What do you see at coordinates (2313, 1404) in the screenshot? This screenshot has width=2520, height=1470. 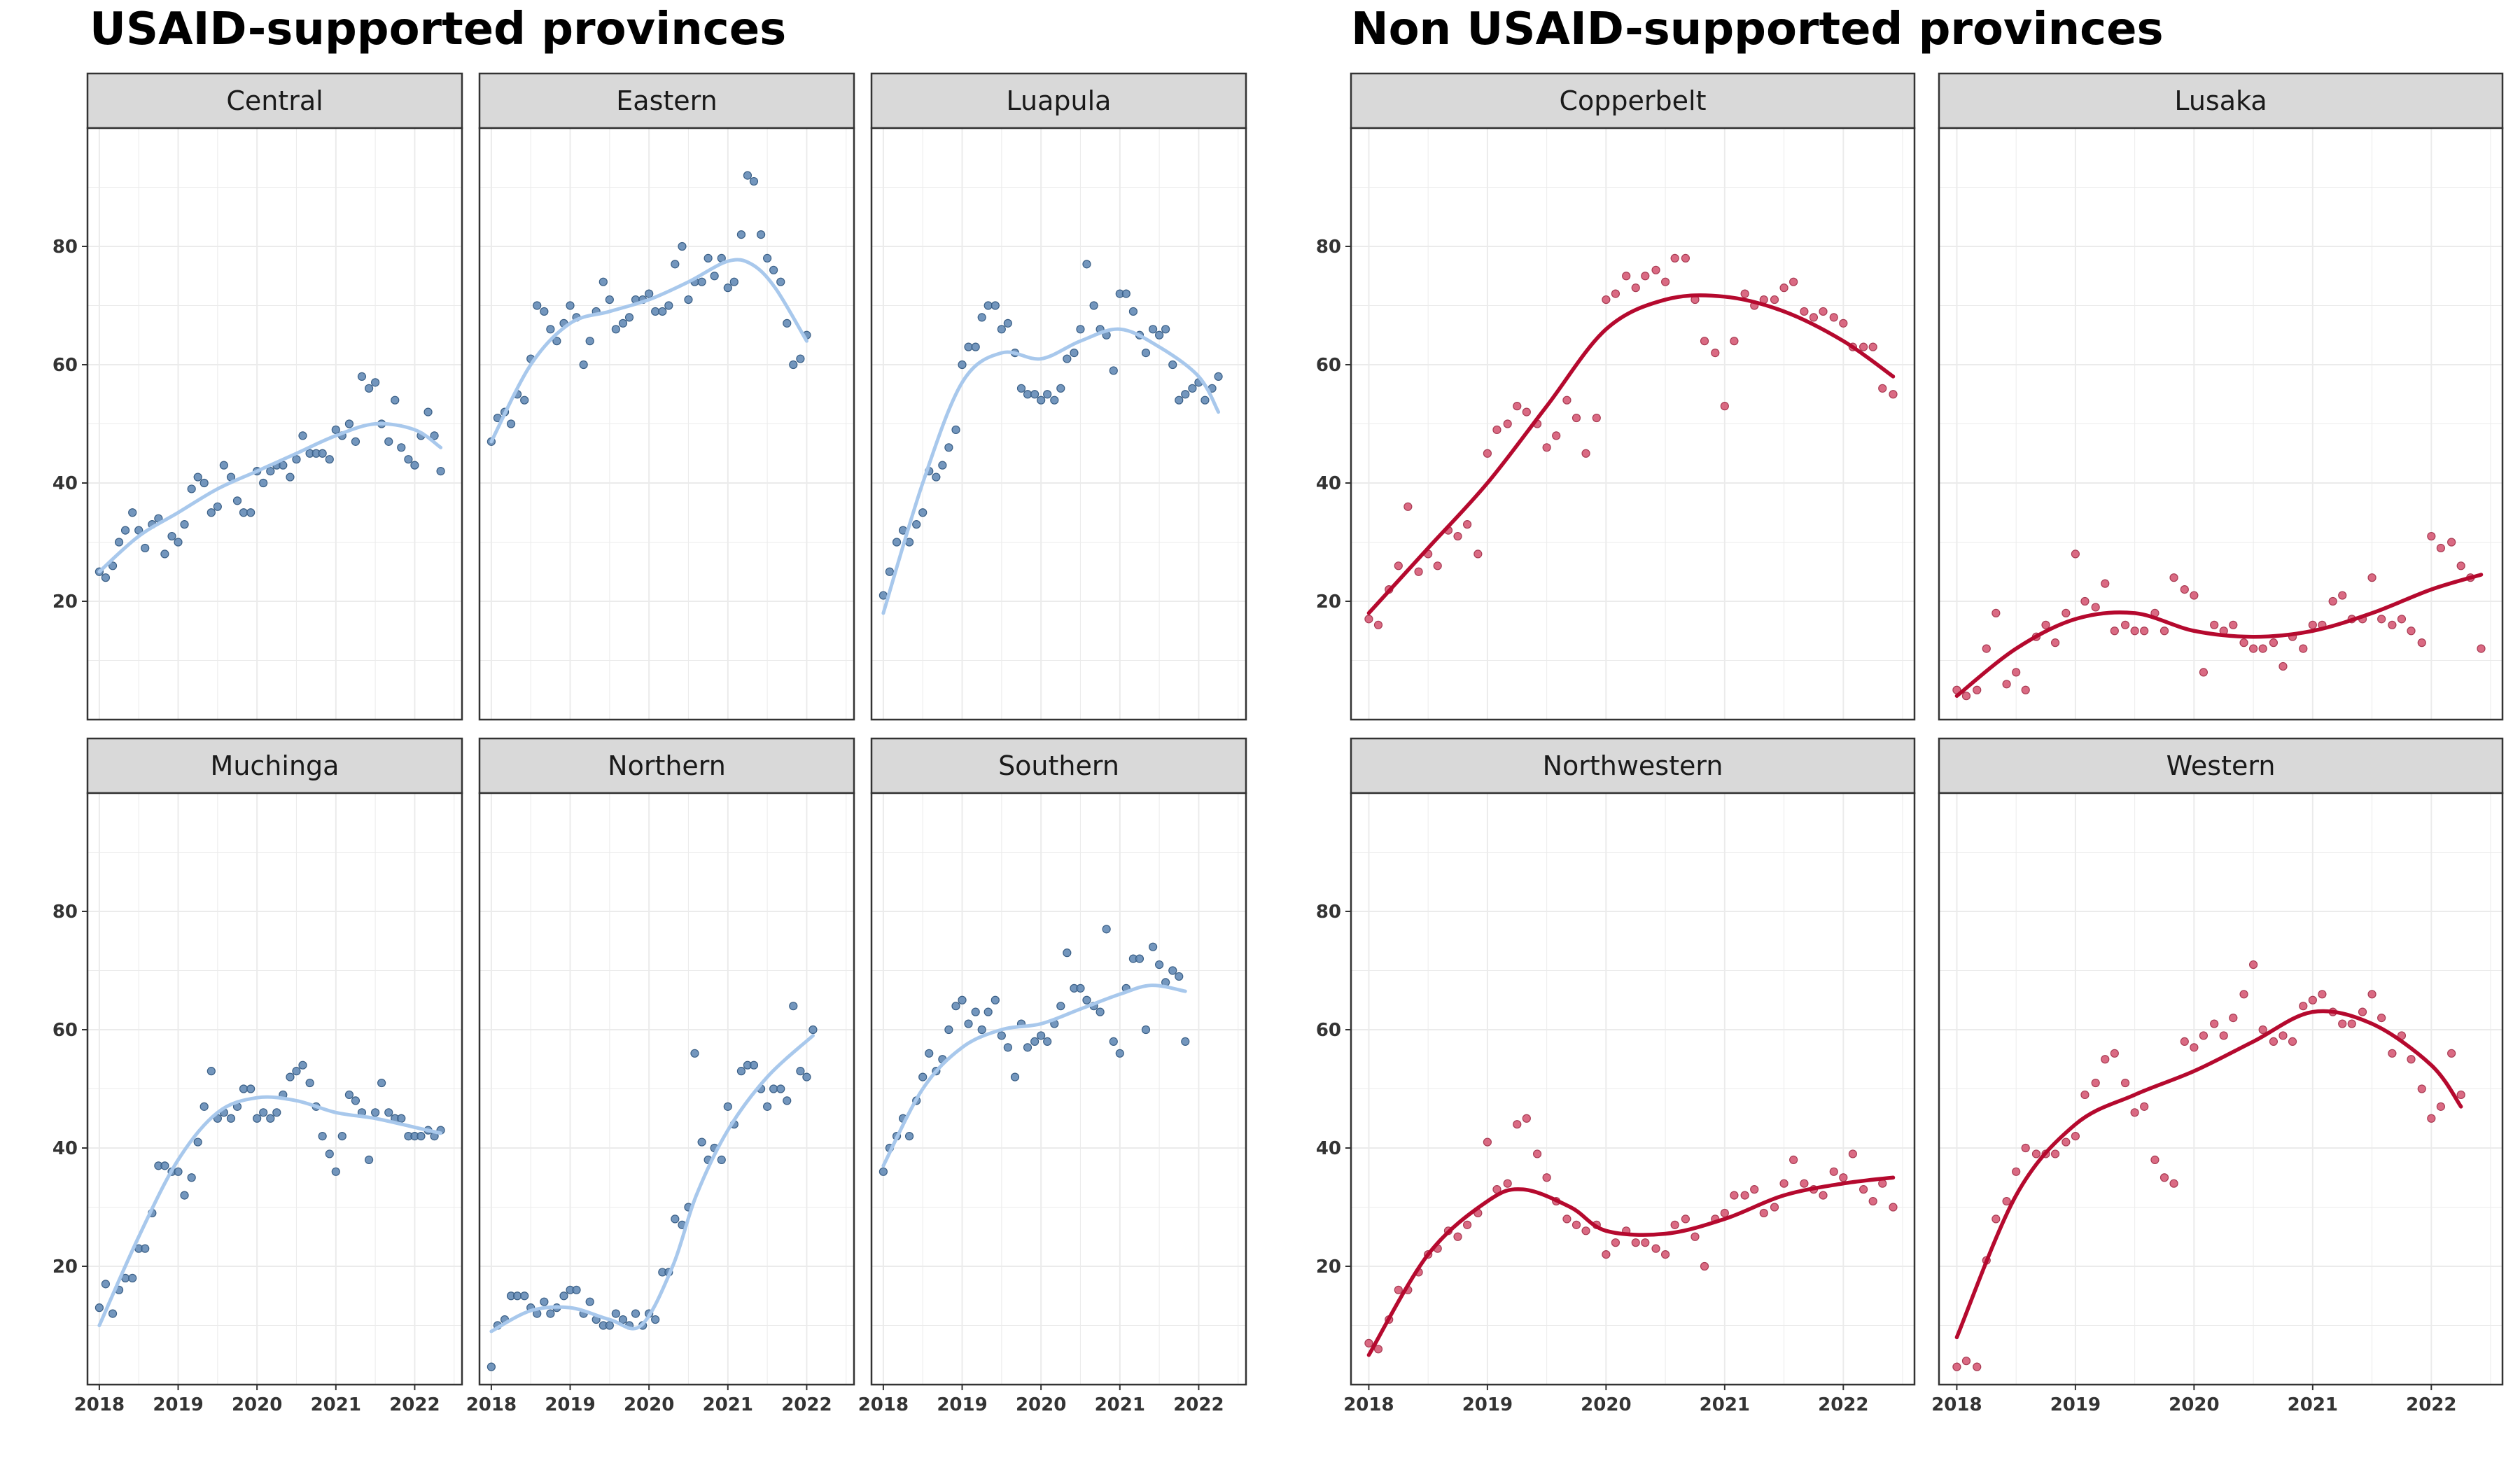 I see `x-tick-label: 2021` at bounding box center [2313, 1404].